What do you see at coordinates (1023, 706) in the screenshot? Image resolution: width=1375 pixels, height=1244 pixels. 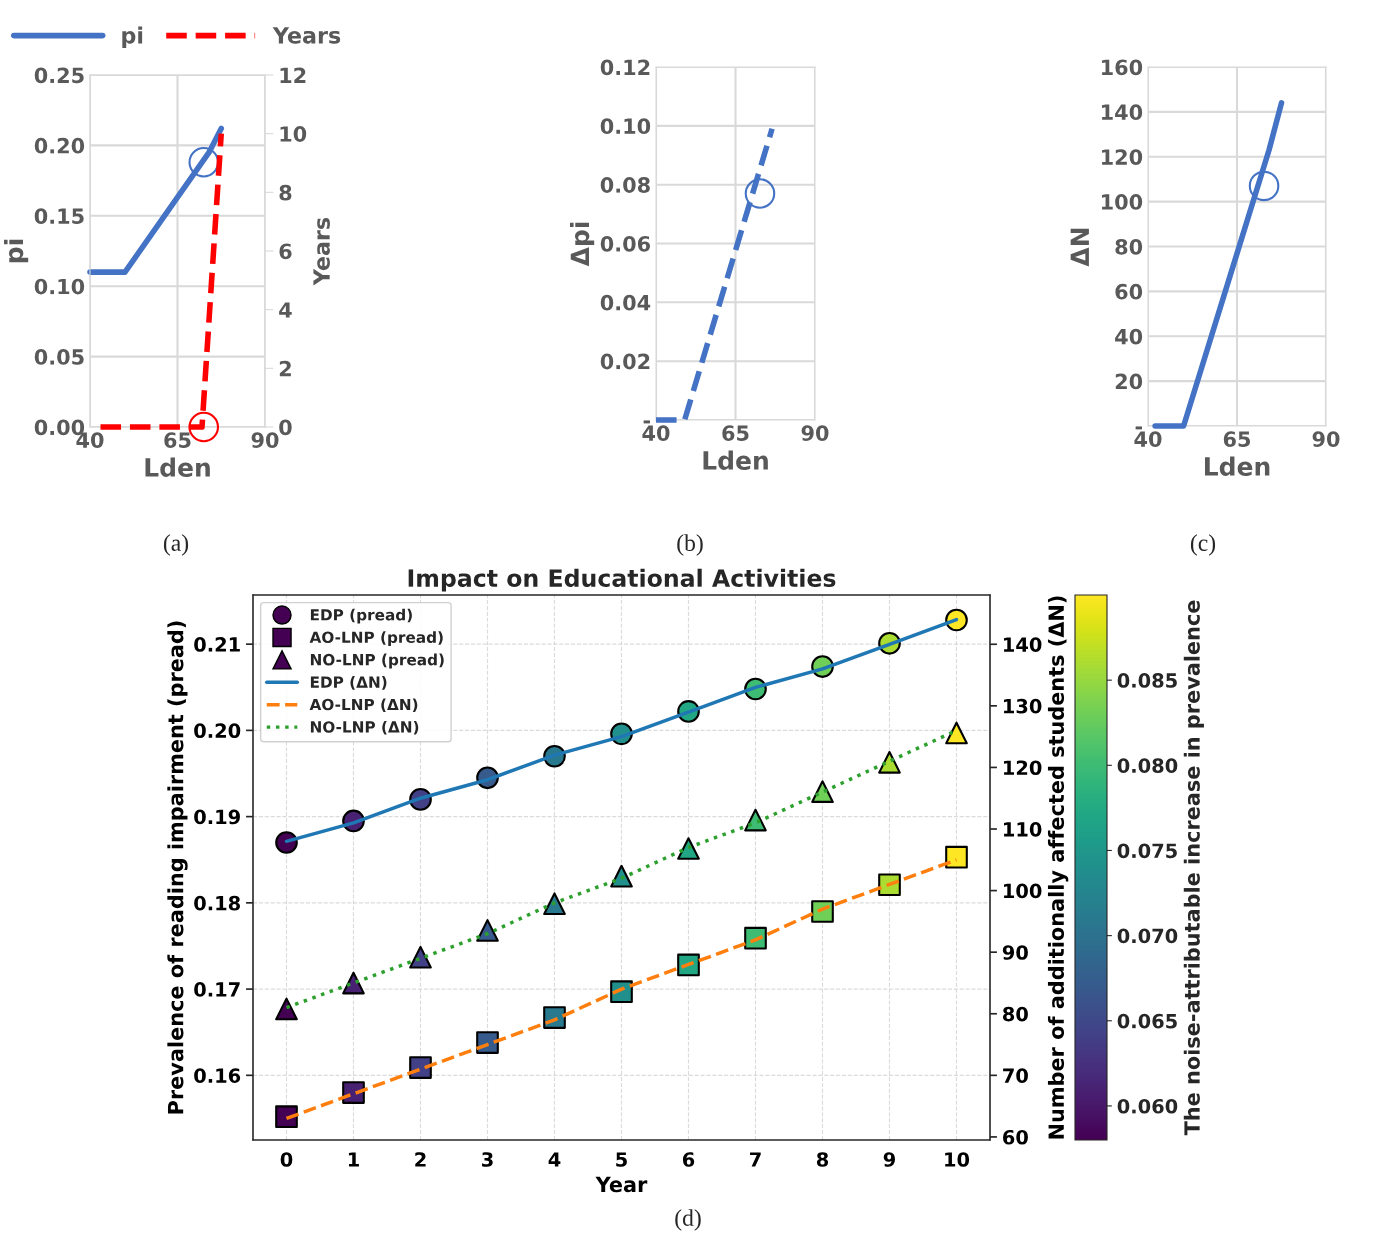 I see `y2-tick-label: 130` at bounding box center [1023, 706].